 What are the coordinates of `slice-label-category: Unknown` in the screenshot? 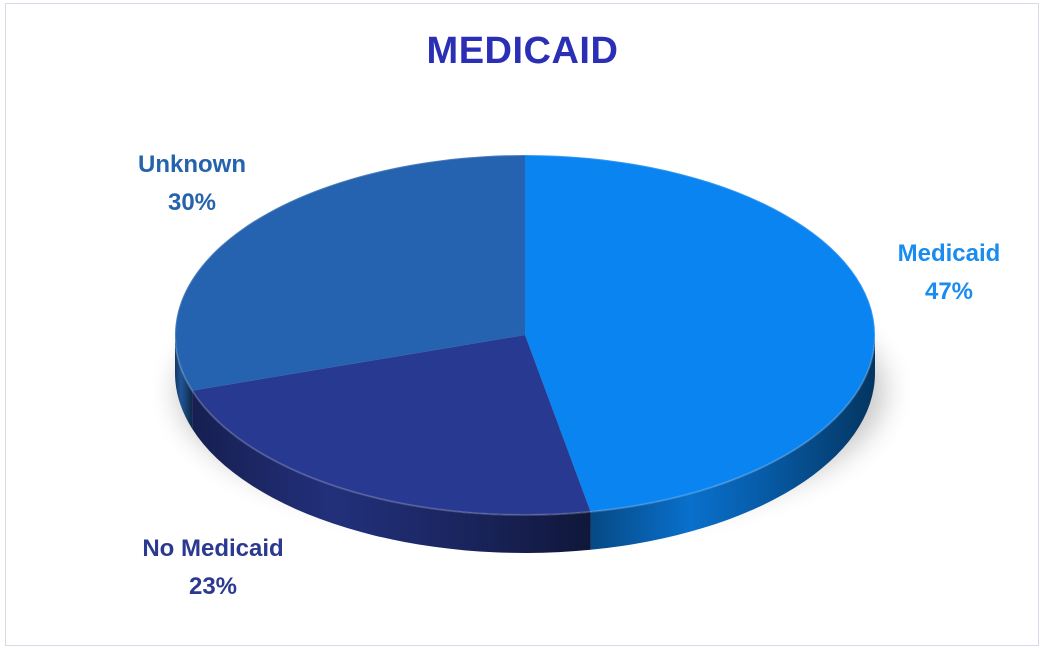 It's located at (192, 164).